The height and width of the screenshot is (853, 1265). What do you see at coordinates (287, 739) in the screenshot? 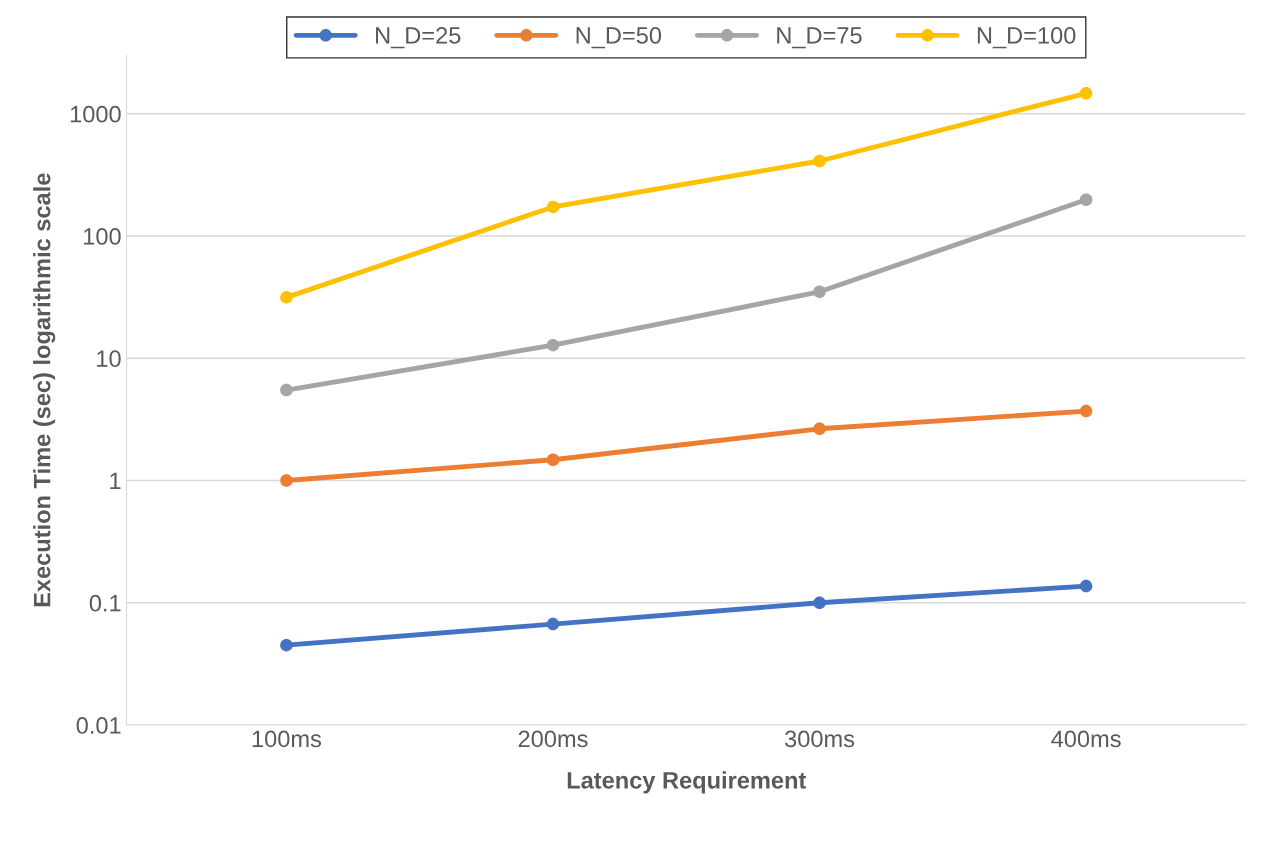
I see `x-tick-label: 100ms` at bounding box center [287, 739].